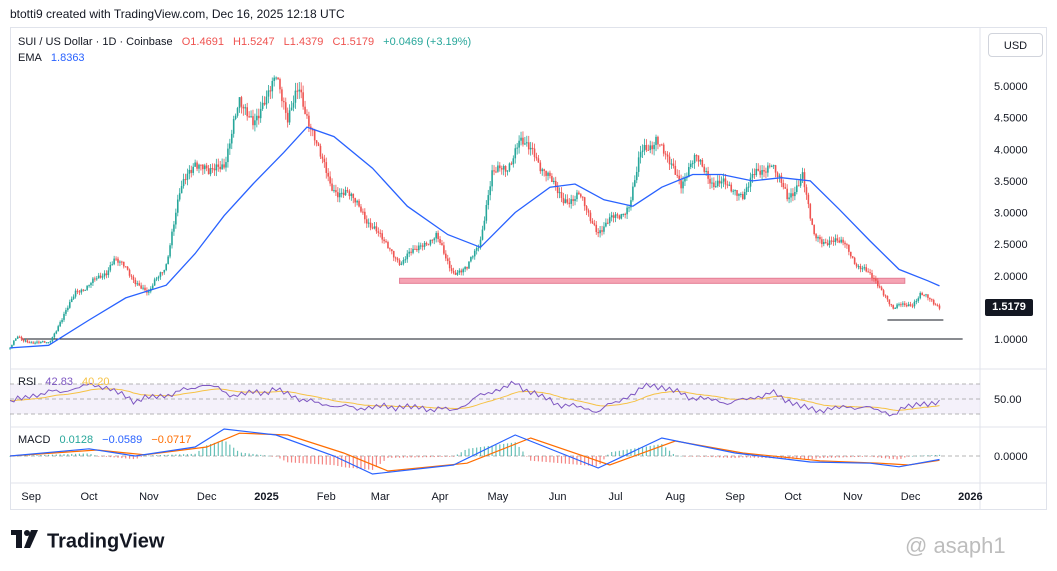 The image size is (1057, 571). What do you see at coordinates (31, 497) in the screenshot?
I see `time-axis-label: Sep` at bounding box center [31, 497].